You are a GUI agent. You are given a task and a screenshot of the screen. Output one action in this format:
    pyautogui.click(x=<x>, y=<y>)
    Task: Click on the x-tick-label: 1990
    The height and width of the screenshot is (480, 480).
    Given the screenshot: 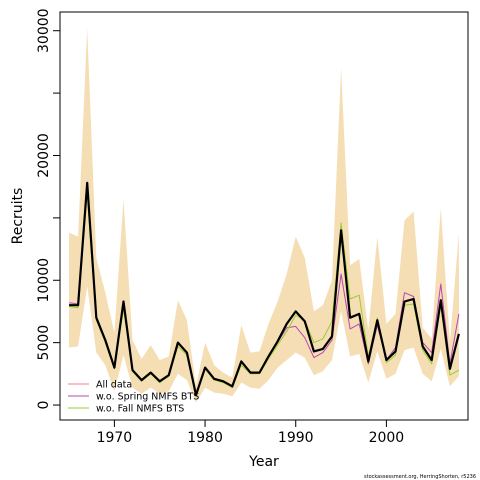 What is the action you would take?
    pyautogui.click(x=296, y=438)
    